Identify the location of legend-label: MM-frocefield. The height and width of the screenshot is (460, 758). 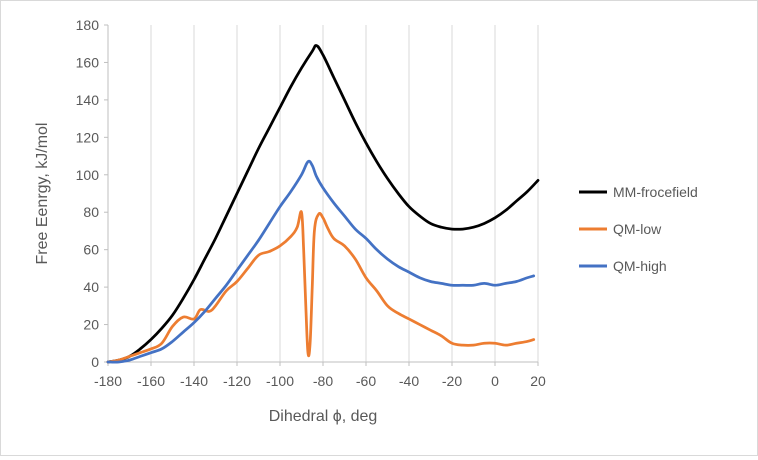
(655, 192).